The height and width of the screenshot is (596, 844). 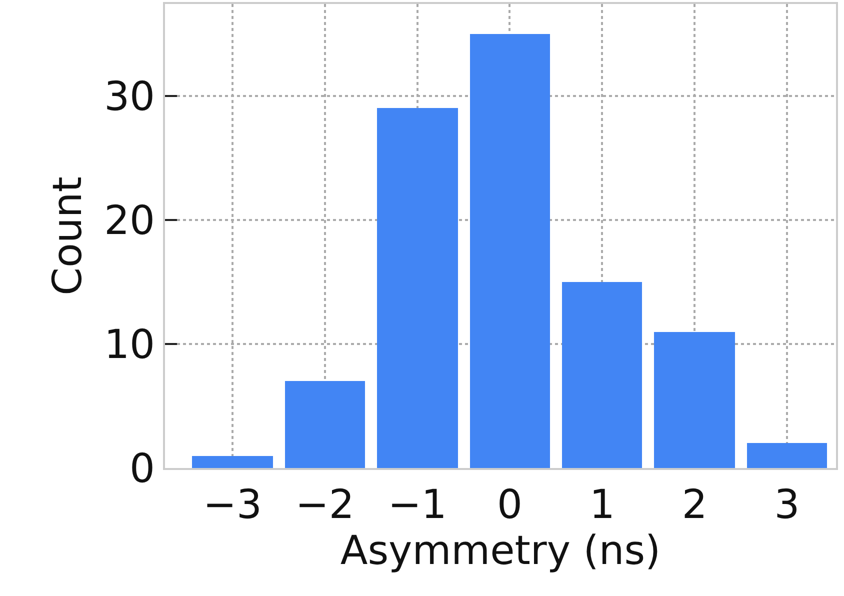 I want to click on y-tick-label: 10, so click(x=129, y=345).